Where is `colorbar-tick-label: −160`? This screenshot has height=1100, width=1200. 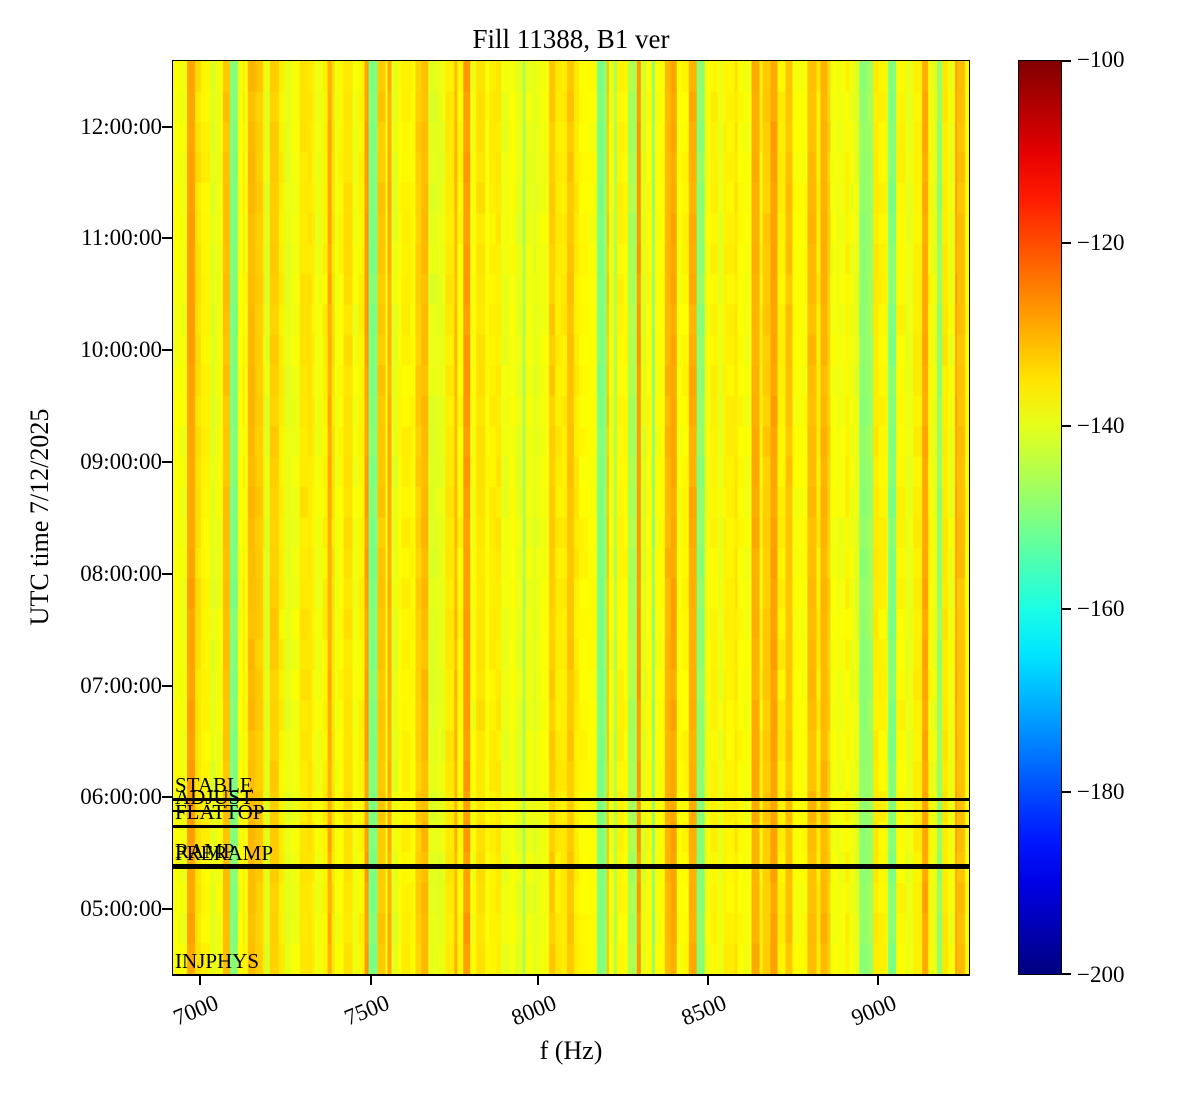
colorbar-tick-label: −160 is located at coordinates (1101, 608).